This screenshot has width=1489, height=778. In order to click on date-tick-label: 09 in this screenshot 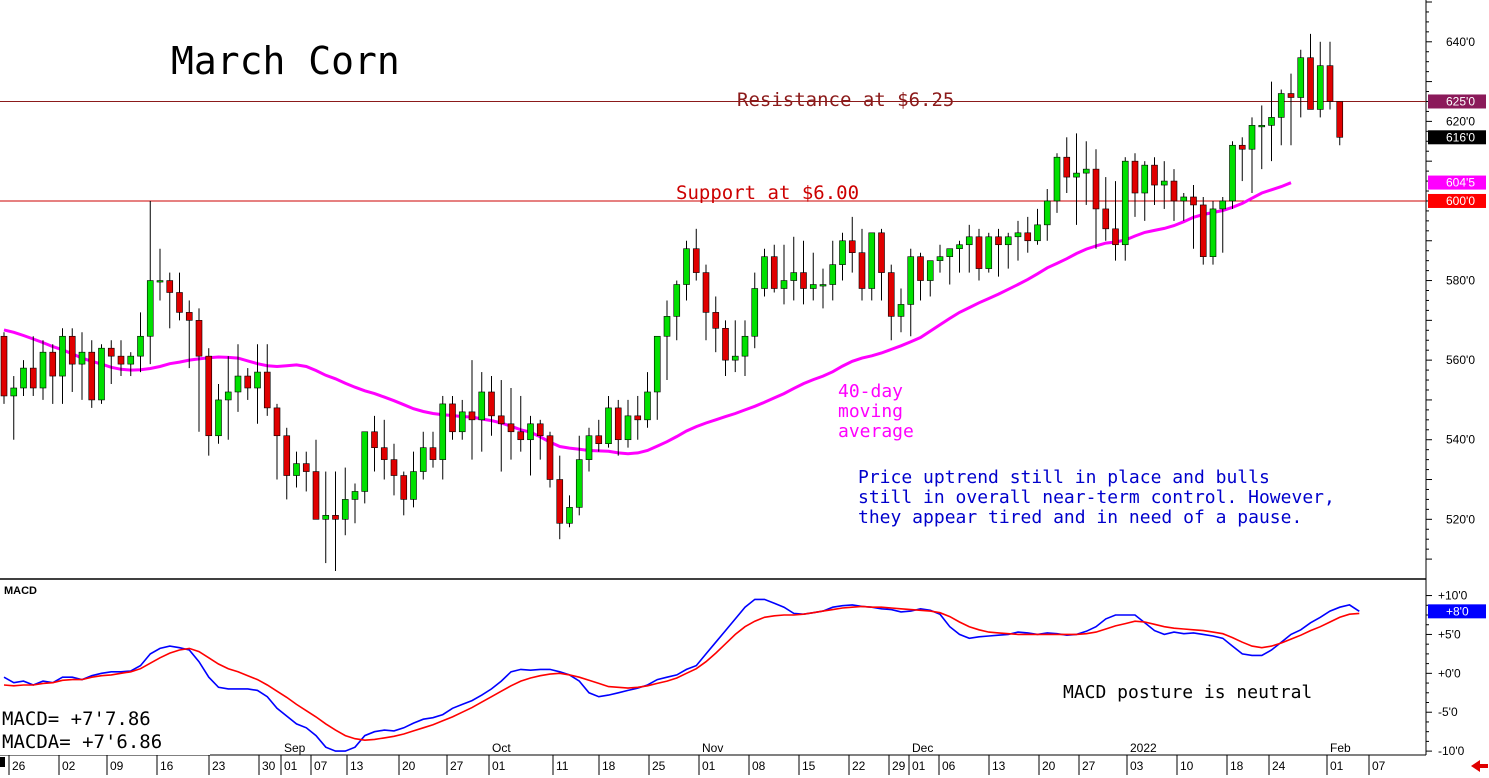, I will do `click(117, 766)`.